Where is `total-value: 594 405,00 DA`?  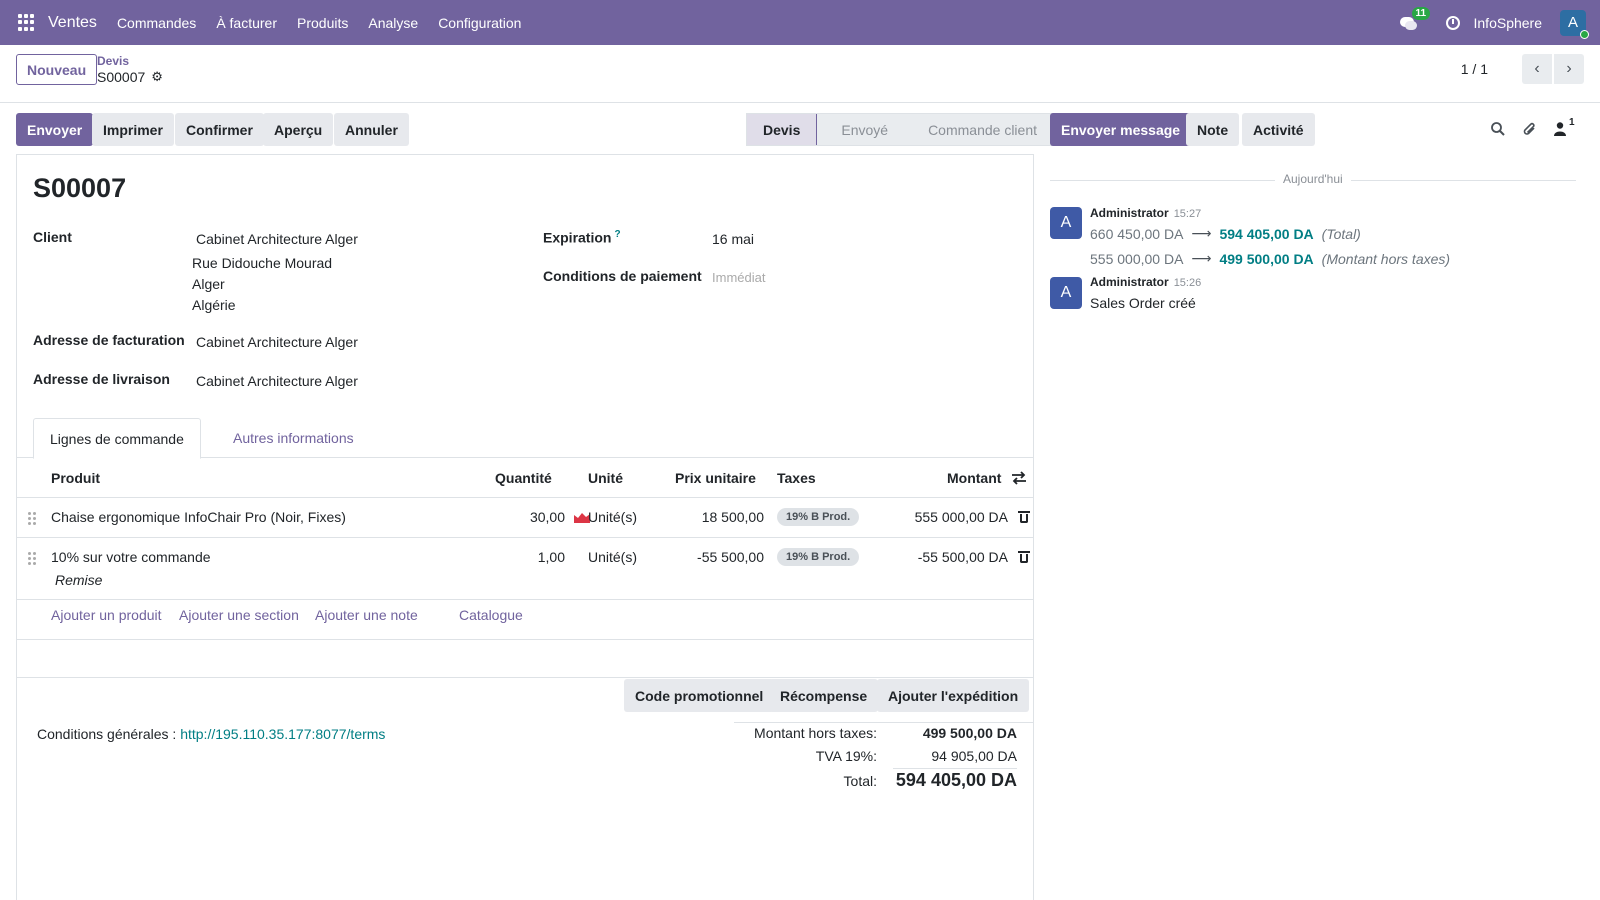 total-value: 594 405,00 DA is located at coordinates (956, 780).